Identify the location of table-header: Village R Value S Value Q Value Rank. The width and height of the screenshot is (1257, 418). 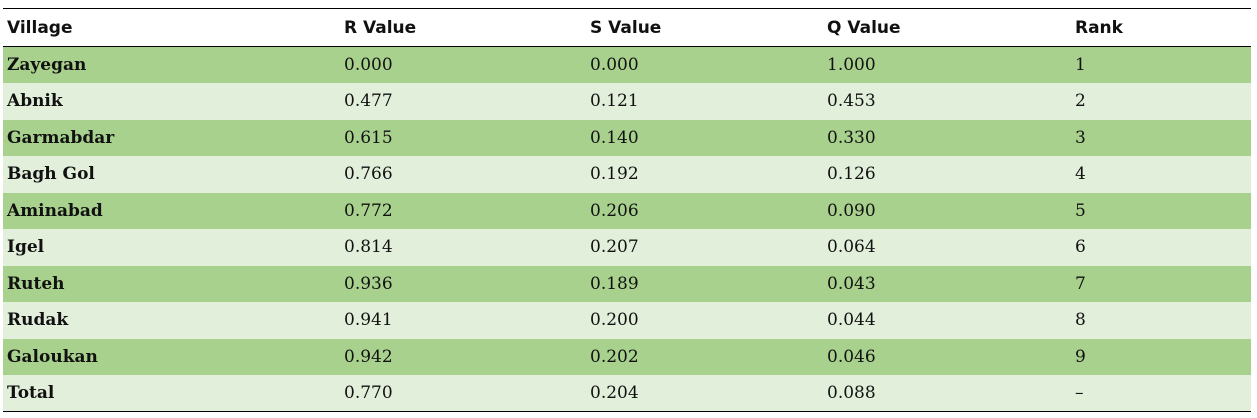
(627, 27).